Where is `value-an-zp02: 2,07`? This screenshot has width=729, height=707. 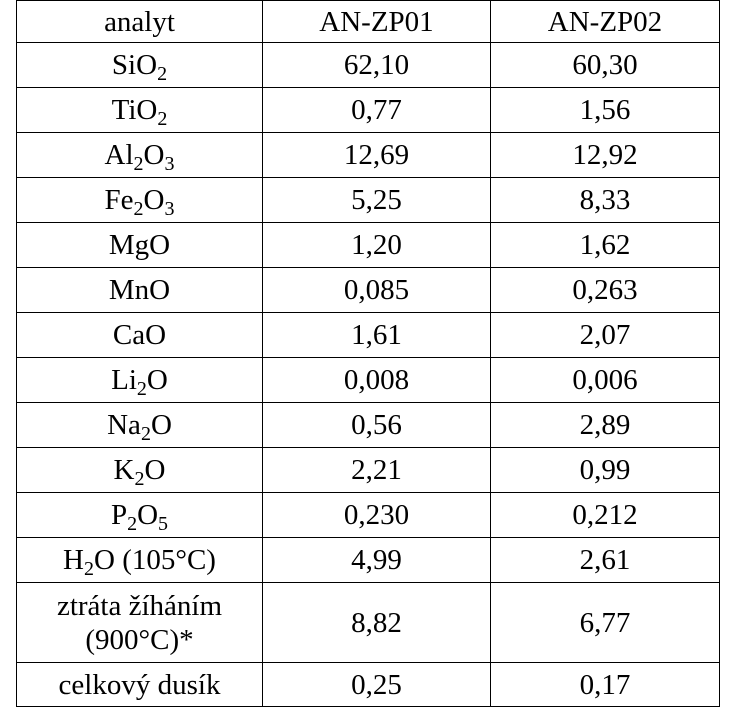
value-an-zp02: 2,07 is located at coordinates (605, 335).